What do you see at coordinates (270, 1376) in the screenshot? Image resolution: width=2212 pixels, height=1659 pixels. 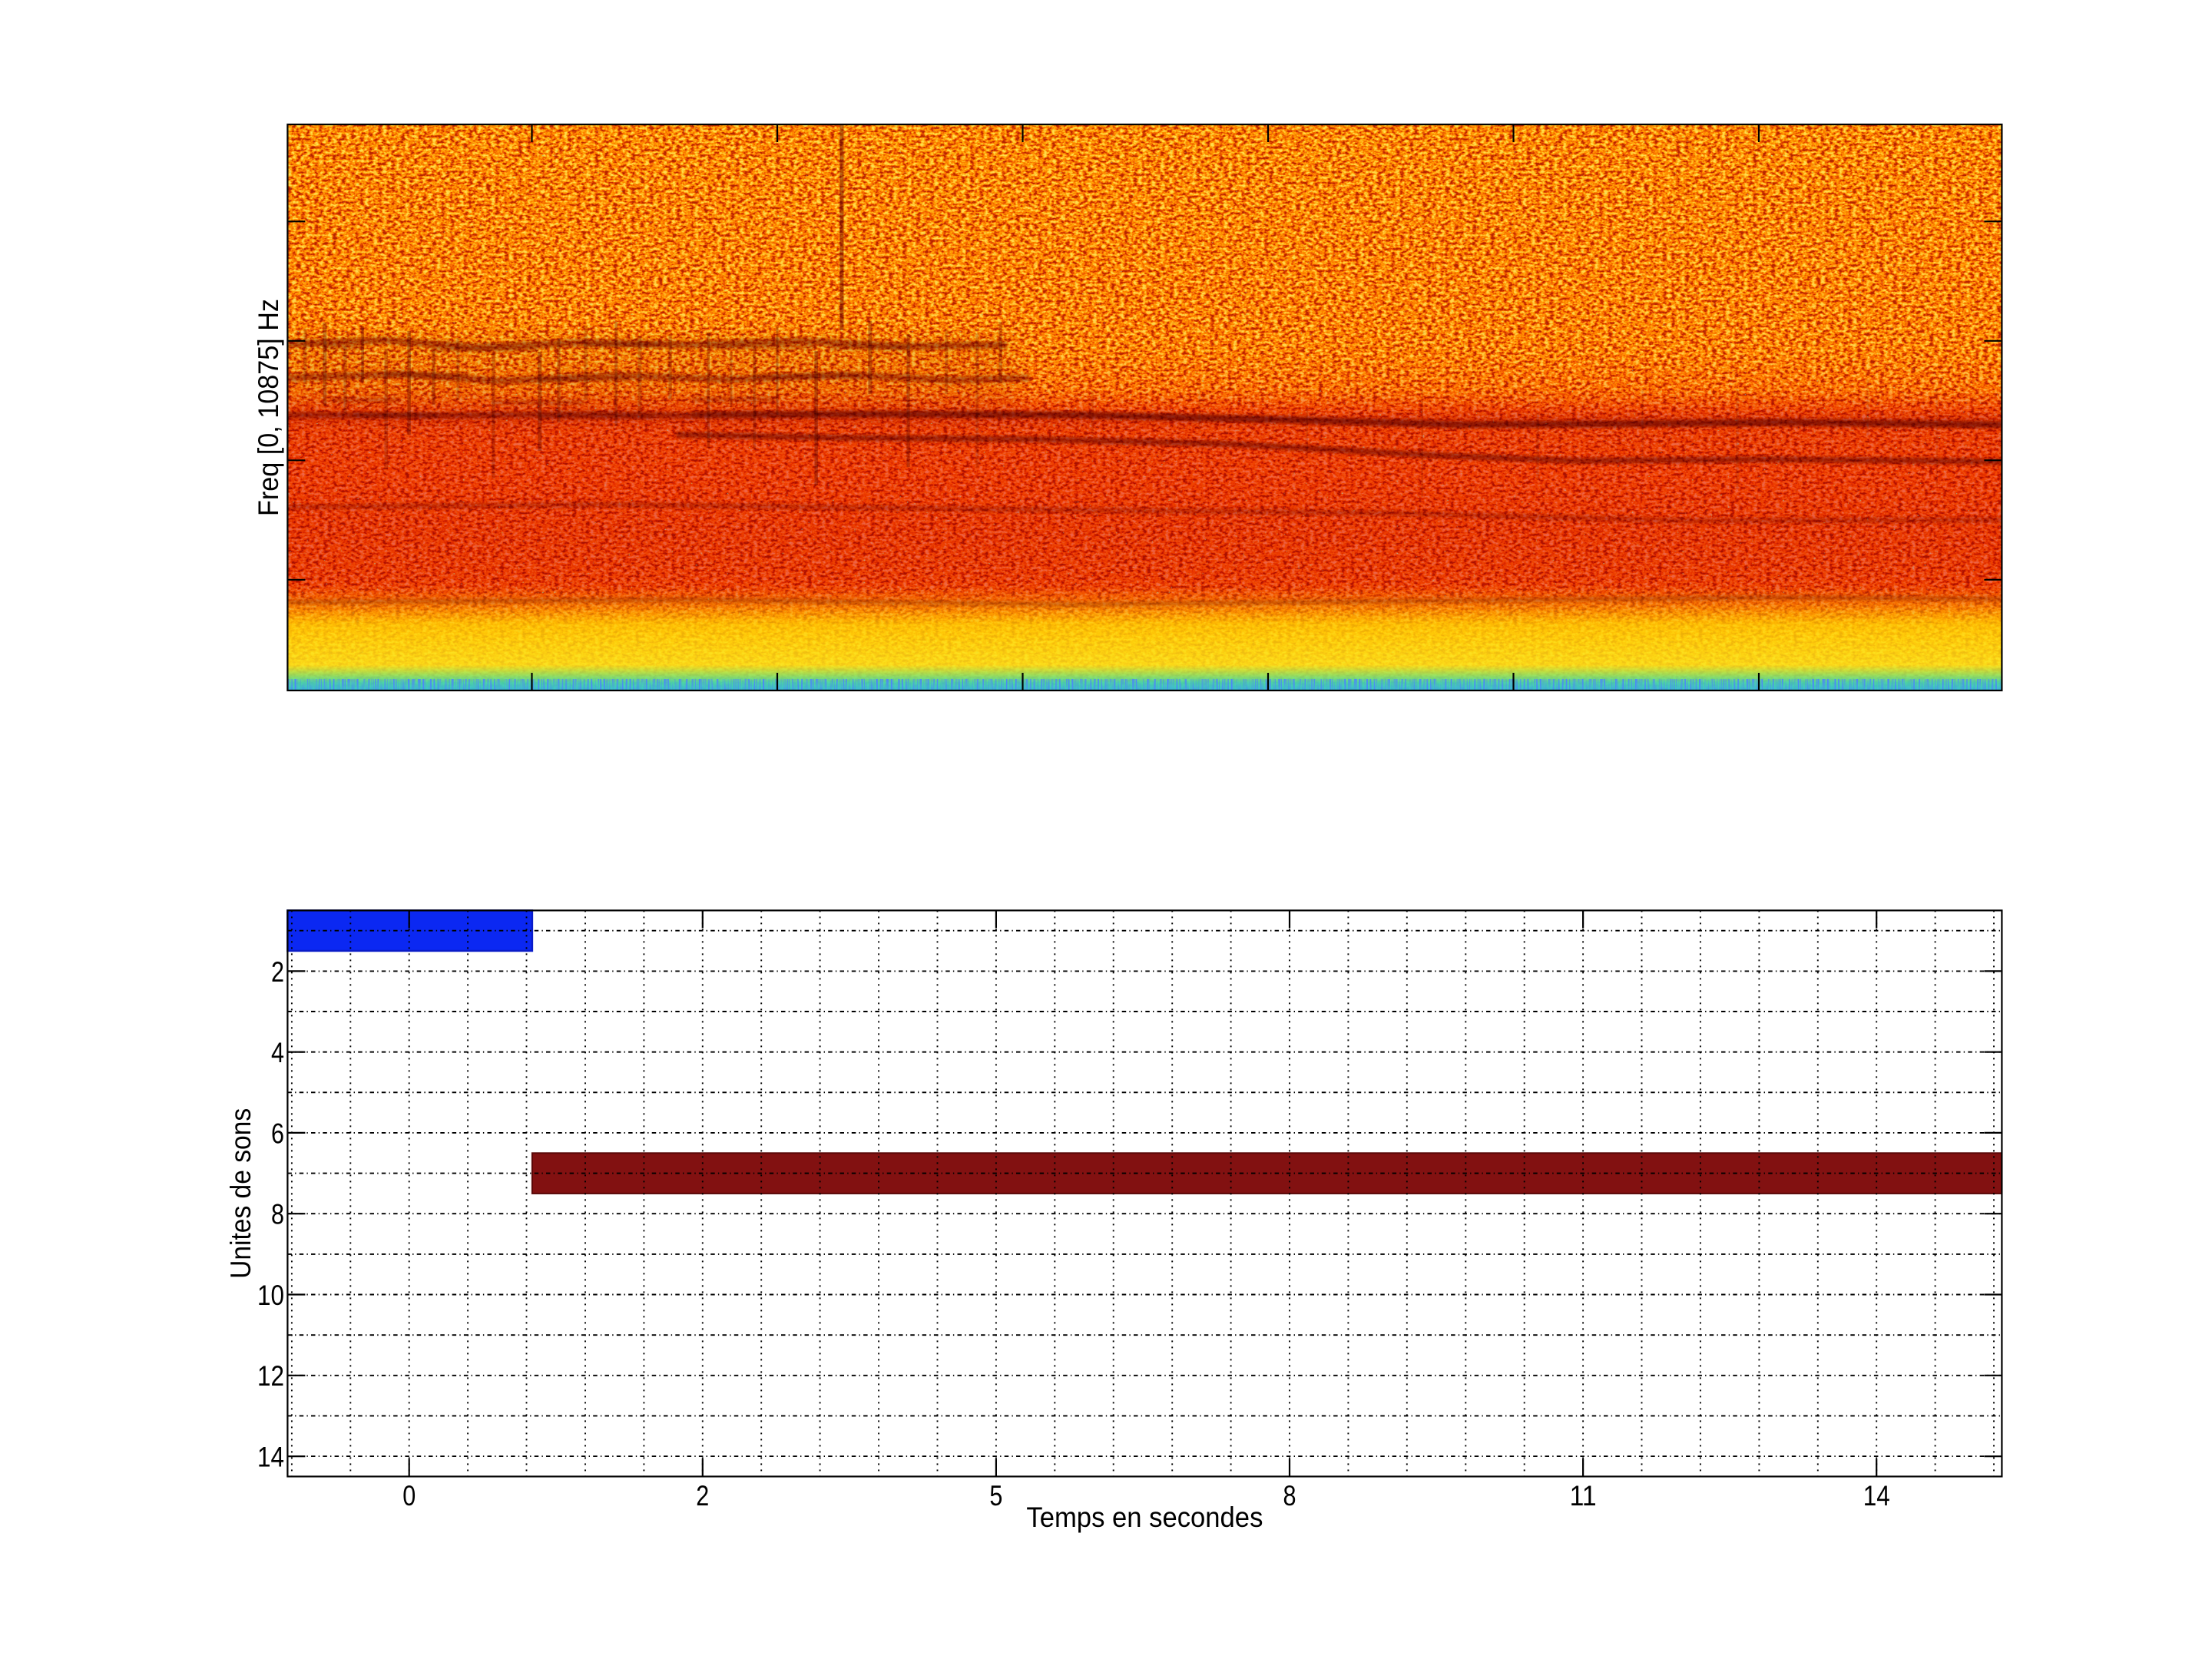 I see `svg-text: 12` at bounding box center [270, 1376].